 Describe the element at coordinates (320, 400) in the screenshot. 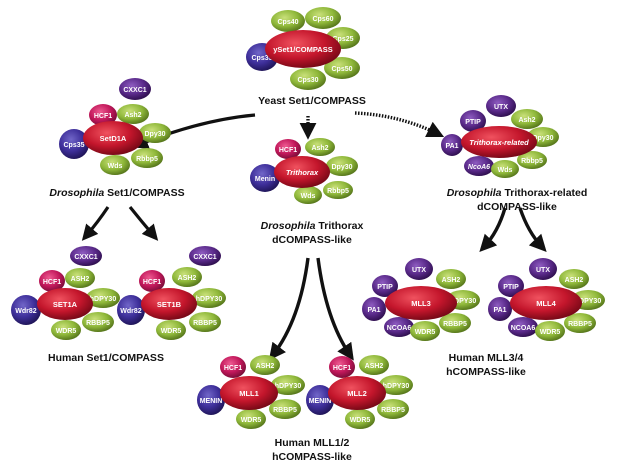

I see `blob-menin` at that location.